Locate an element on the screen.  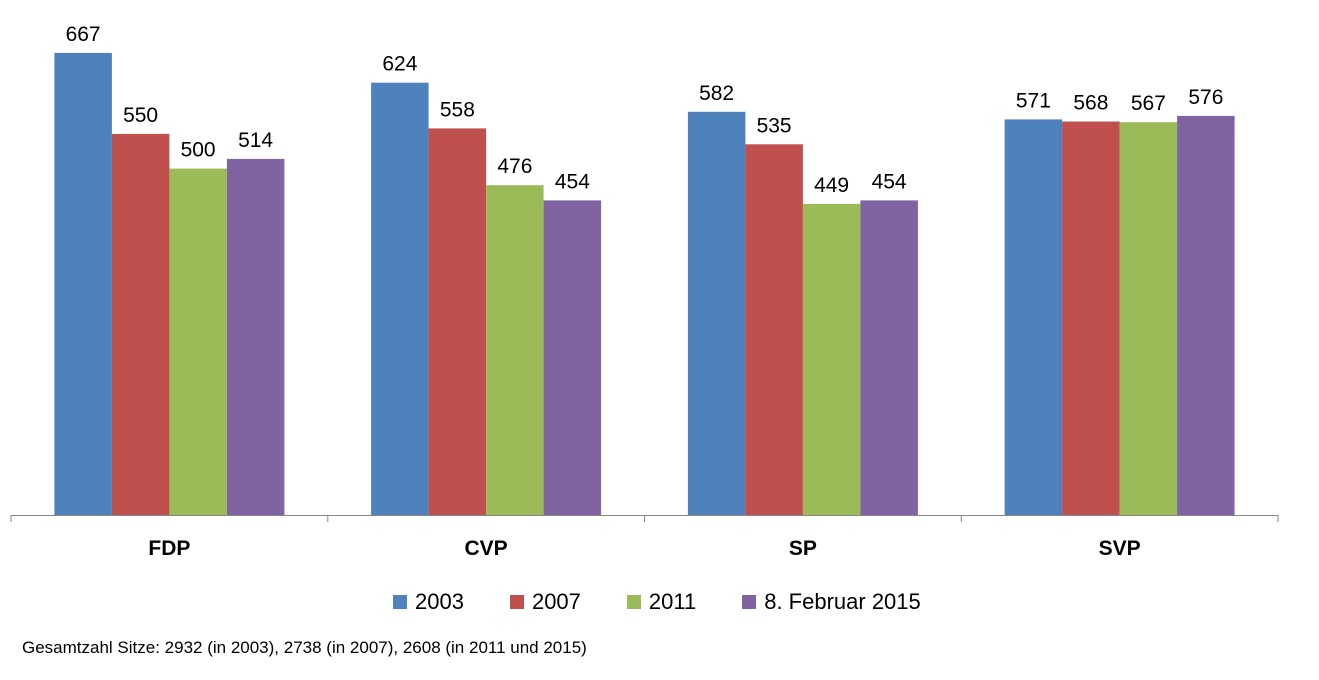
value-label: 567 is located at coordinates (1148, 103).